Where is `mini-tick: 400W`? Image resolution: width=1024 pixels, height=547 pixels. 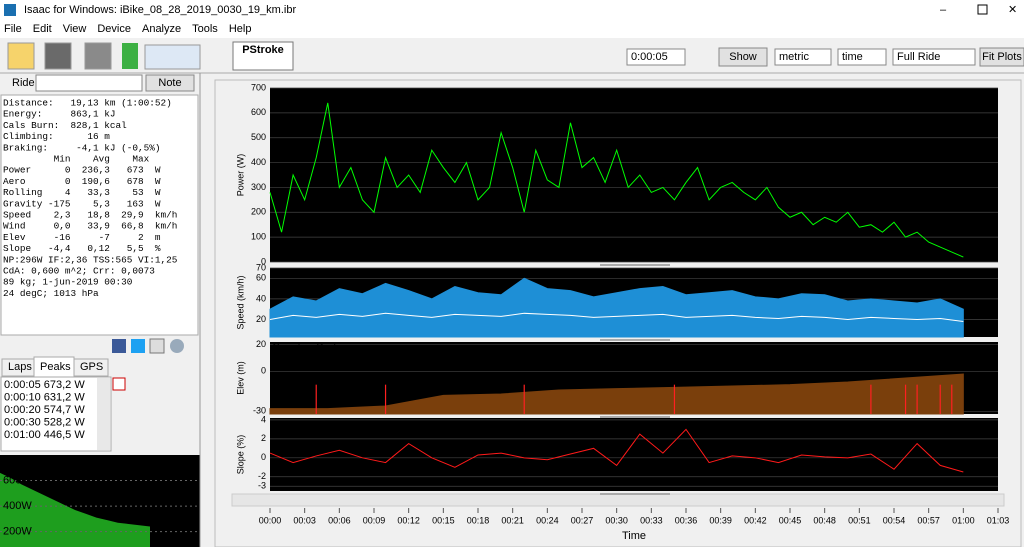 mini-tick: 400W is located at coordinates (17, 506).